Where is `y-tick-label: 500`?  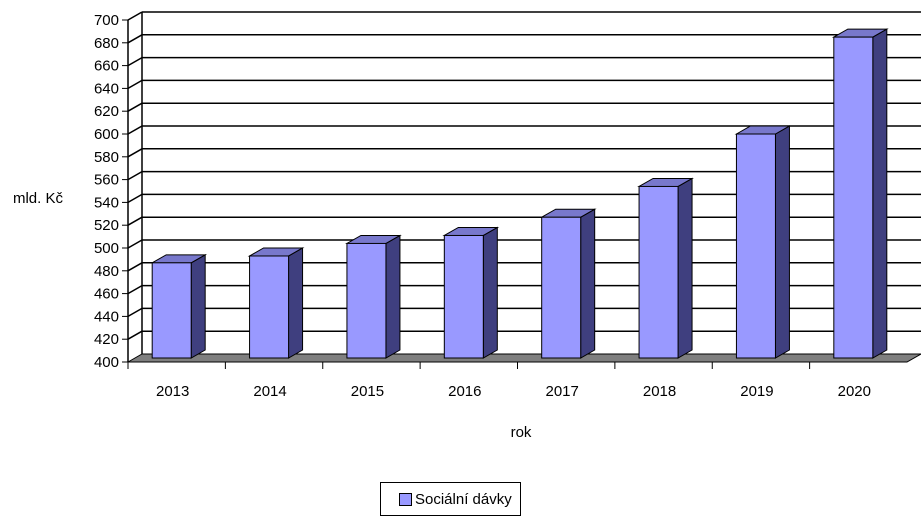
y-tick-label: 500 is located at coordinates (106, 248).